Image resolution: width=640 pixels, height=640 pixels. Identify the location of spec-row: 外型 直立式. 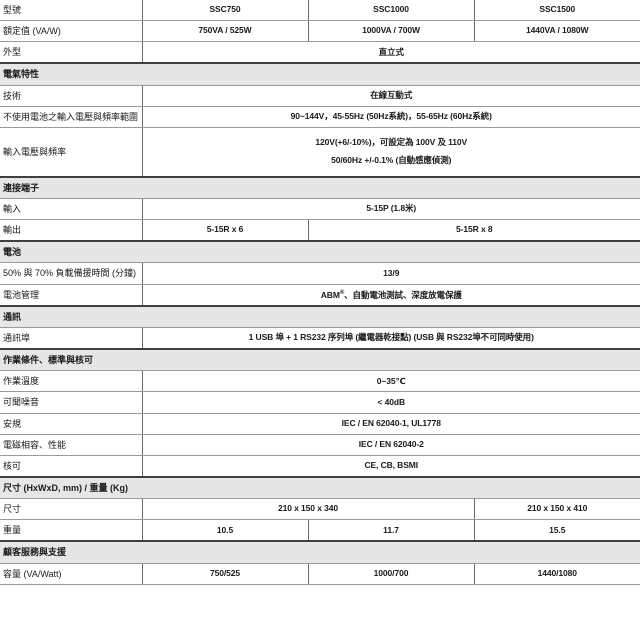
(320, 52).